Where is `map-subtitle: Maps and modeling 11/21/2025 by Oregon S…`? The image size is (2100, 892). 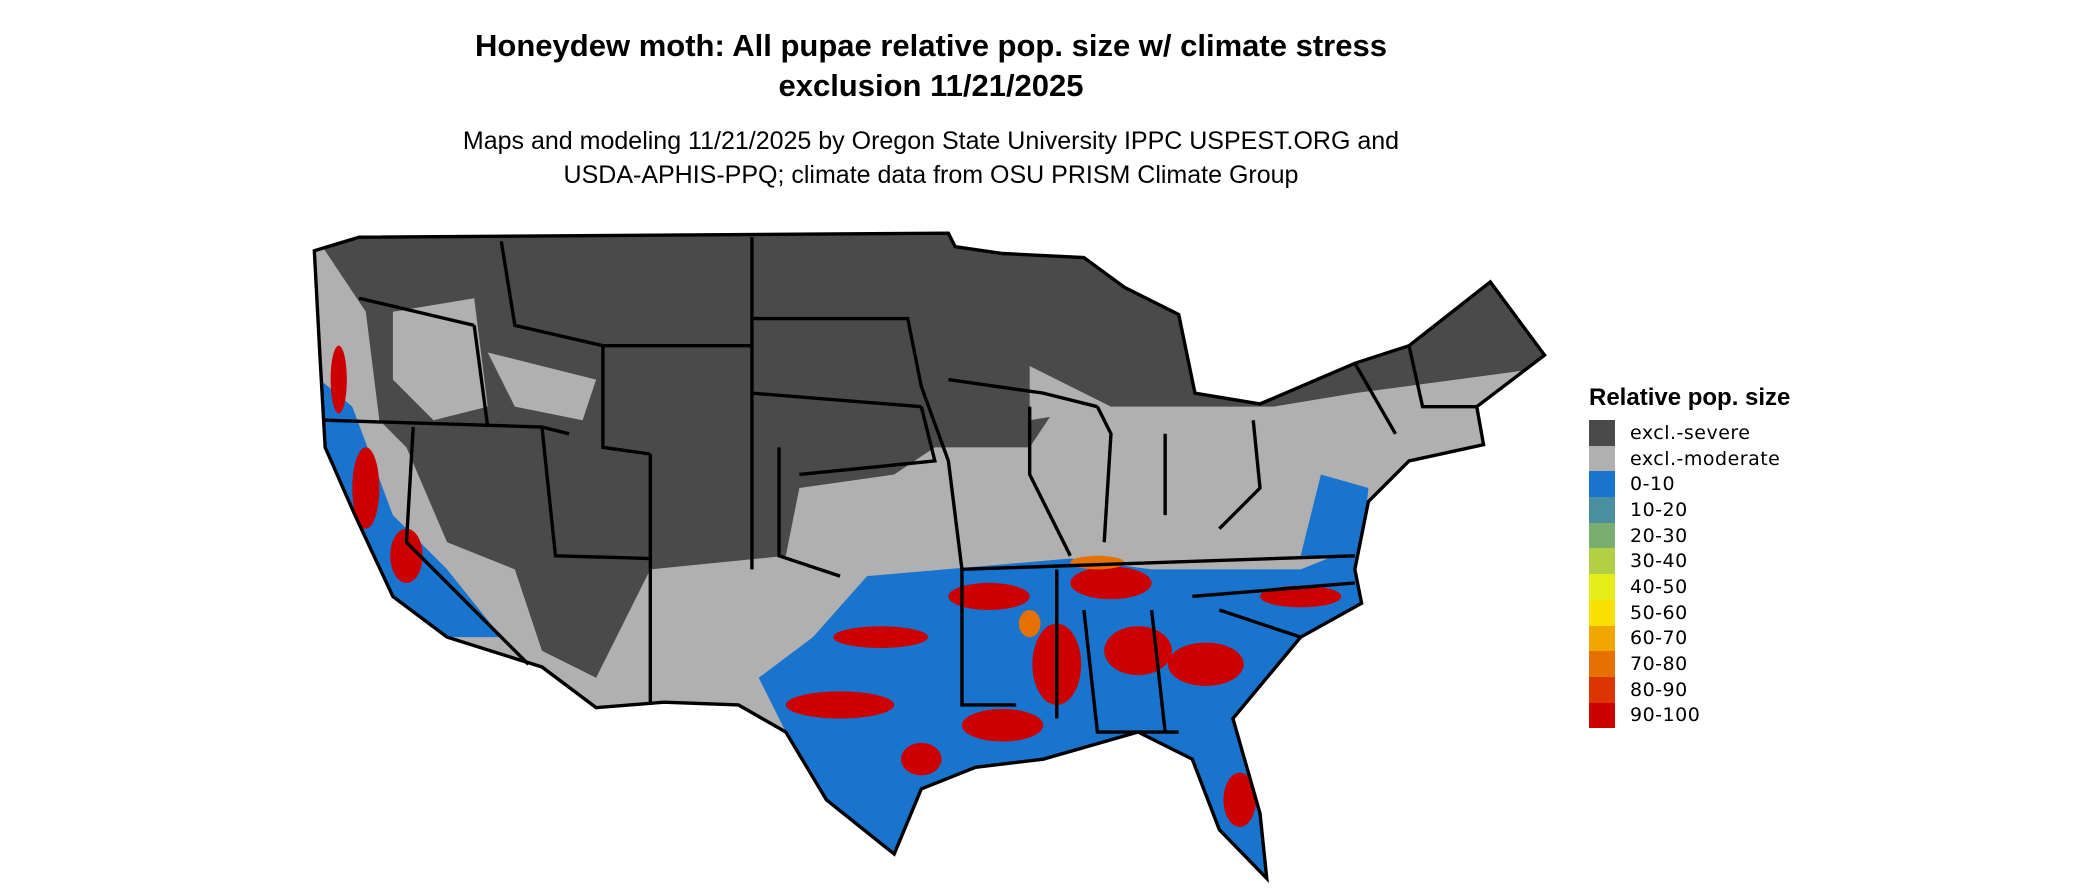
map-subtitle: Maps and modeling 11/21/2025 by Oregon S… is located at coordinates (931, 158).